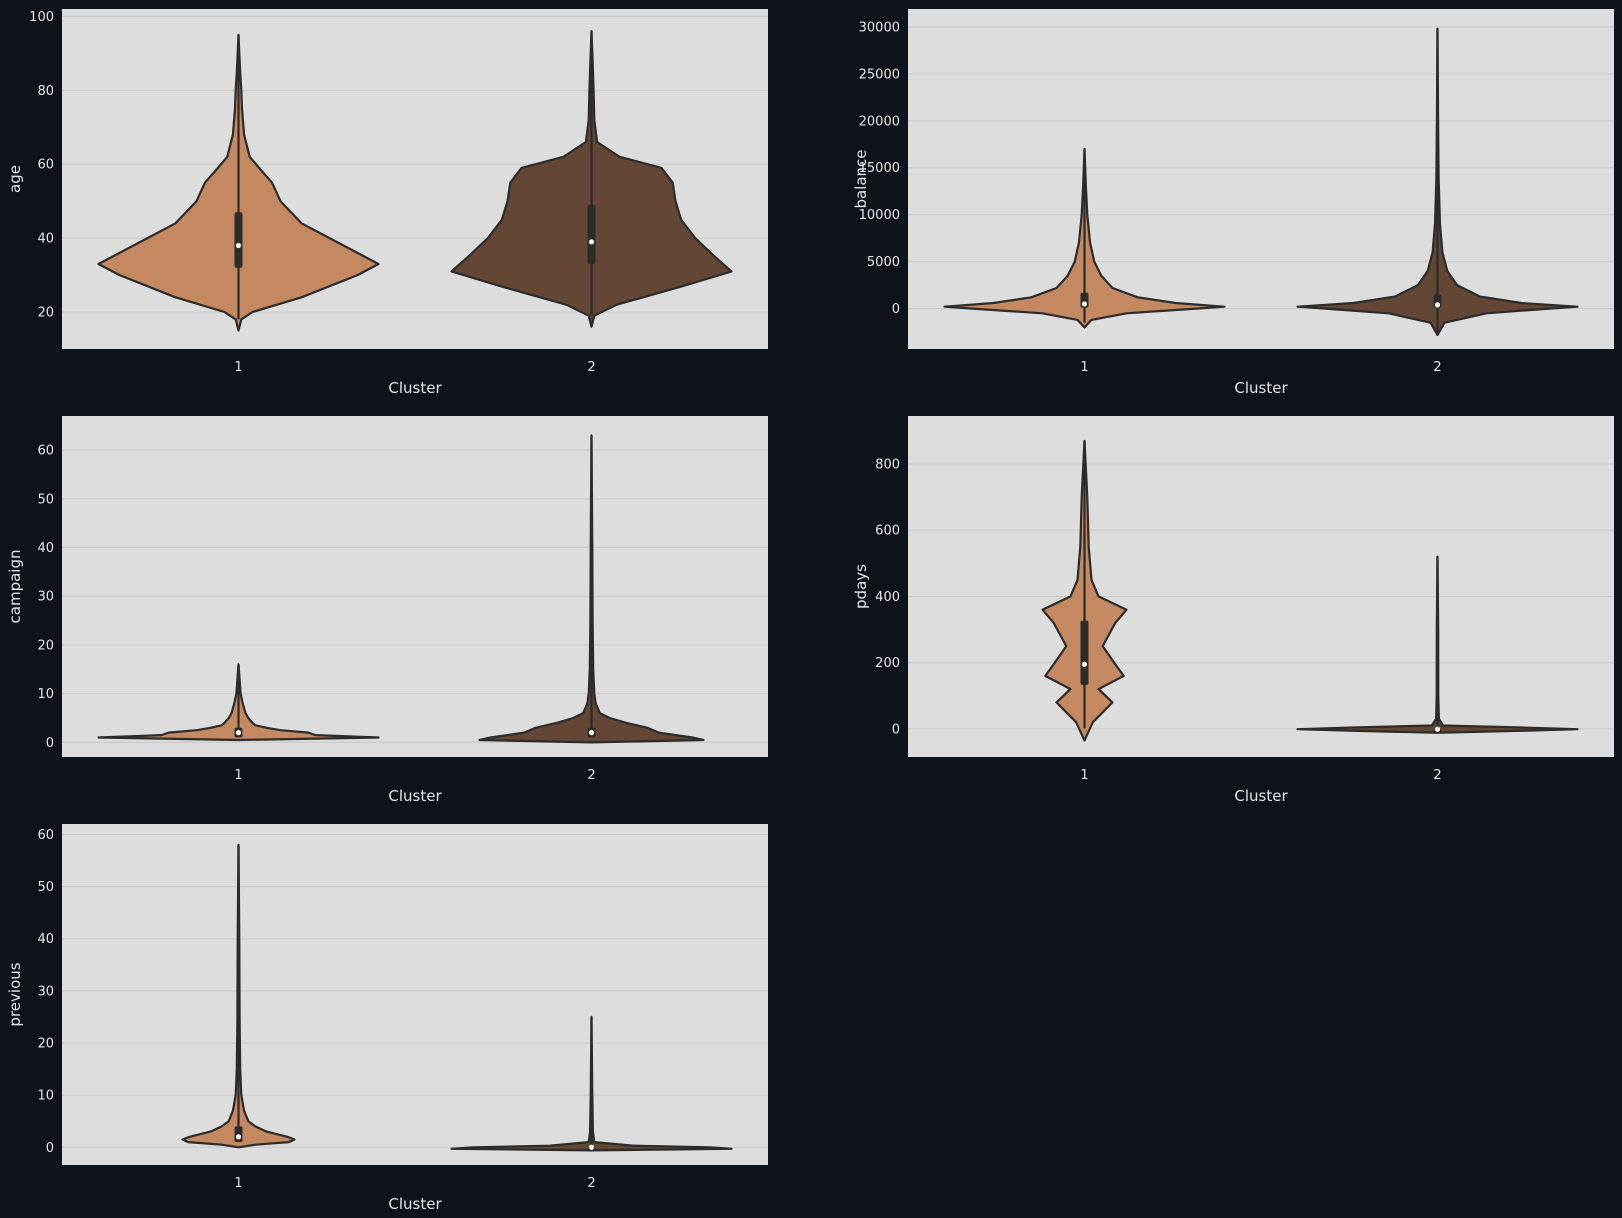  What do you see at coordinates (387, 203) in the screenshot?
I see `panel-age: 20 40 60 80 100 1 2 Cluster age` at bounding box center [387, 203].